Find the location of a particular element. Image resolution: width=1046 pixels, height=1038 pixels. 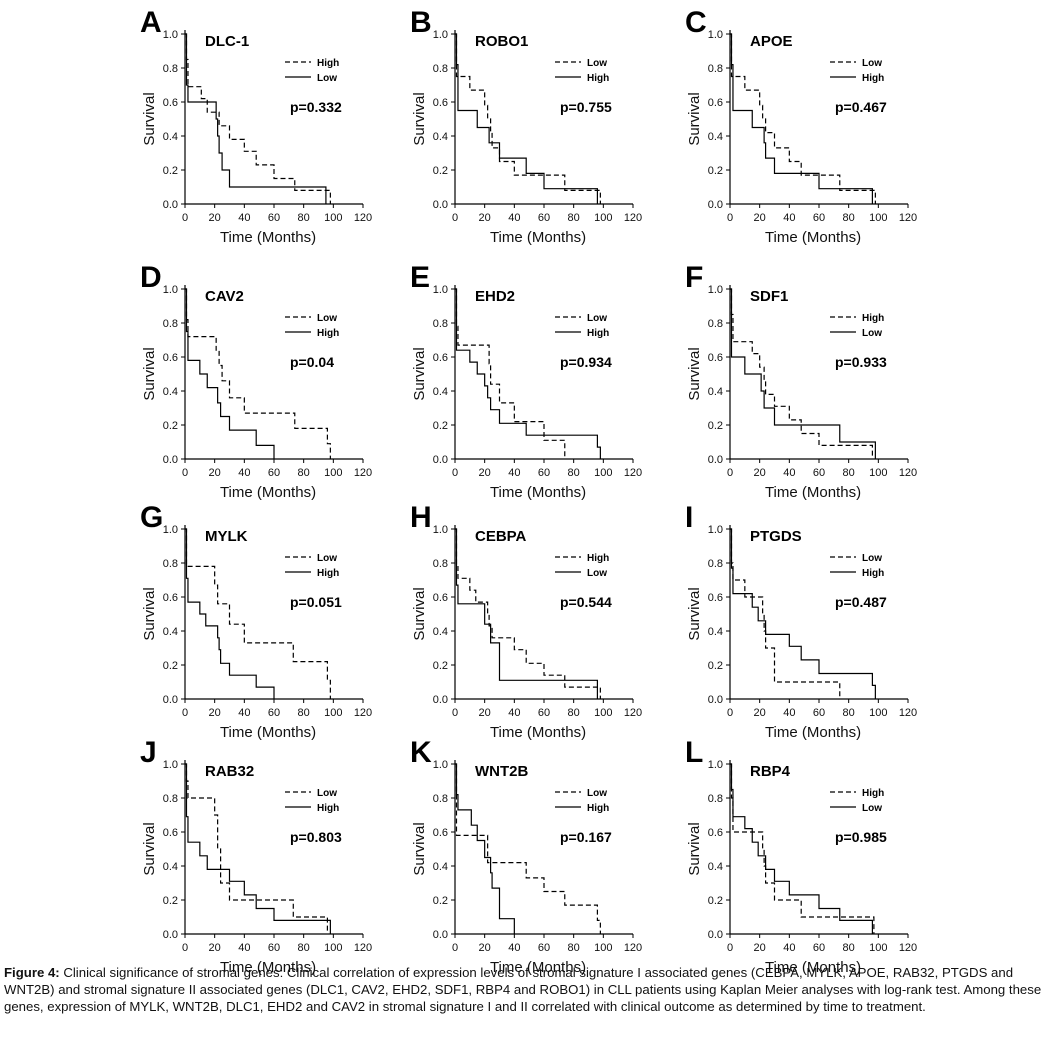

x-tick-label: 120 is located at coordinates (633, 948).